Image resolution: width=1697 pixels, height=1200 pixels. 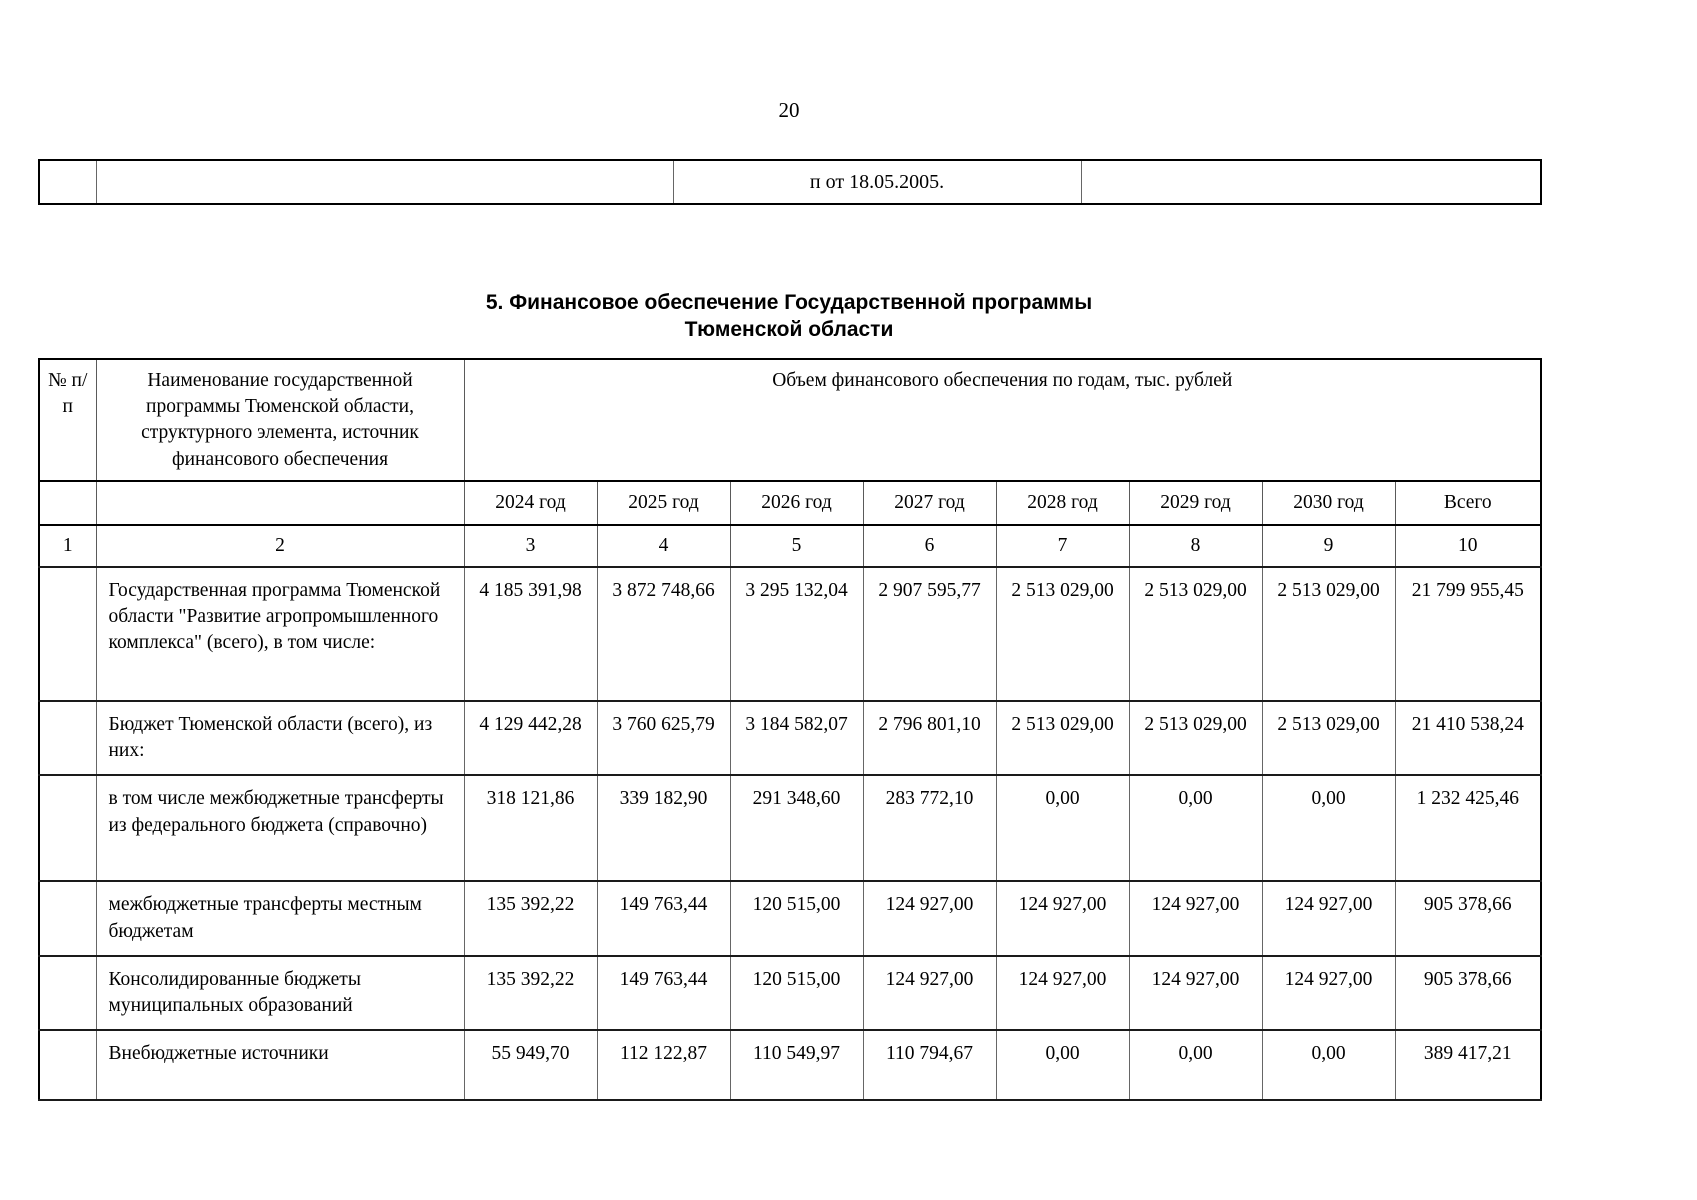 What do you see at coordinates (663, 1065) in the screenshot?
I see `value-cell: 112 122,87` at bounding box center [663, 1065].